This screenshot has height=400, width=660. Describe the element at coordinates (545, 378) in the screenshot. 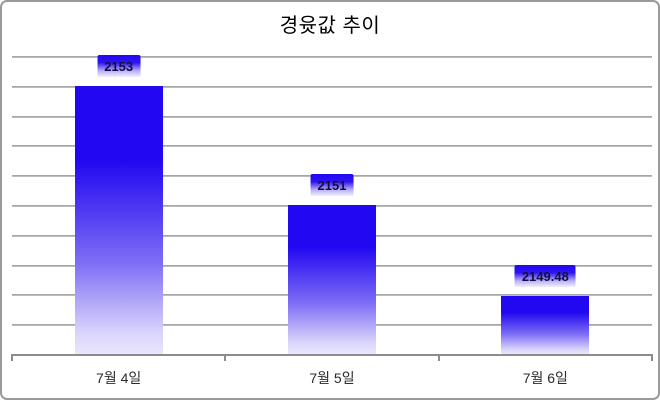

I see `x-axis-tick-label: 7월 6일` at that location.